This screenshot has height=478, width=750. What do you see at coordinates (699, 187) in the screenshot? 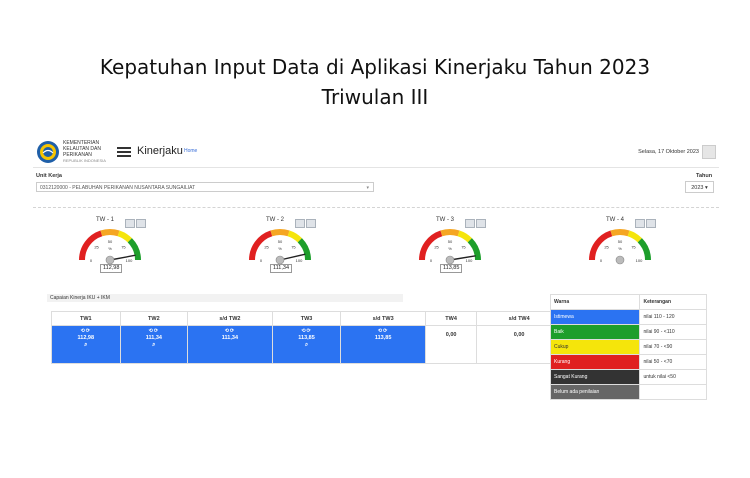
I see `tahun-select: 2023 ▾` at bounding box center [699, 187].